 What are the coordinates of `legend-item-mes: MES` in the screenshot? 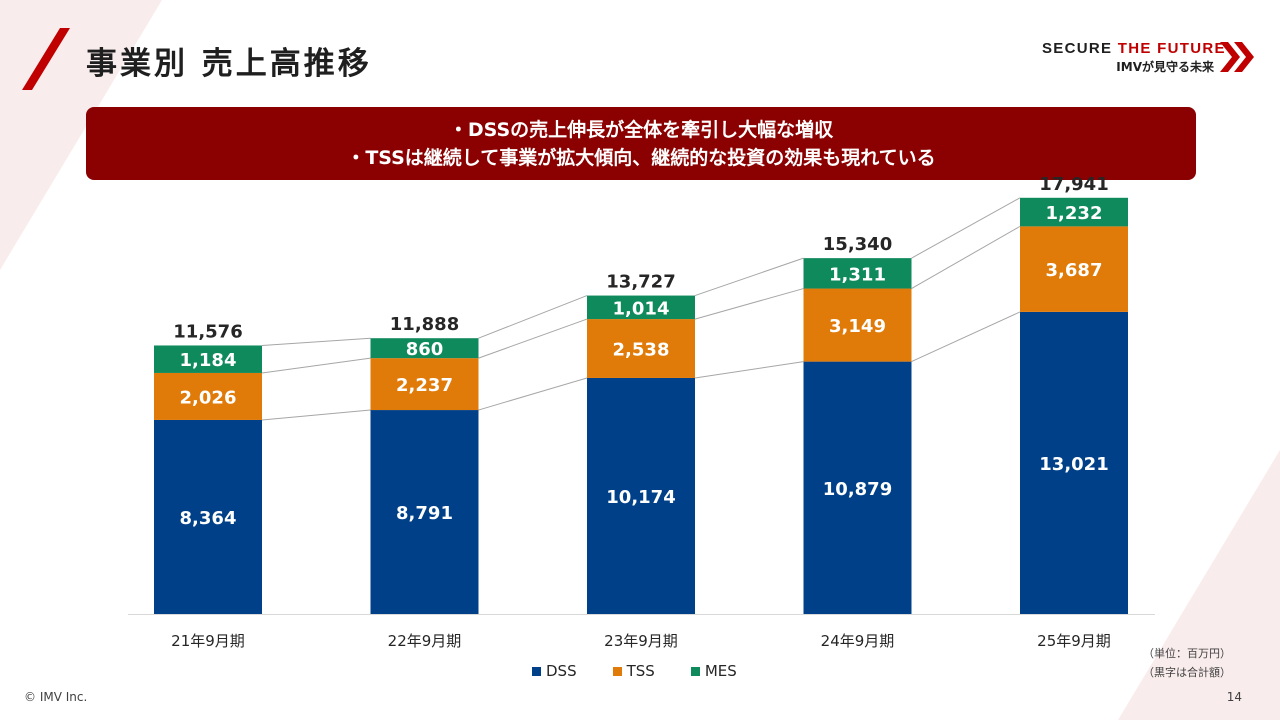 It's located at (713, 671).